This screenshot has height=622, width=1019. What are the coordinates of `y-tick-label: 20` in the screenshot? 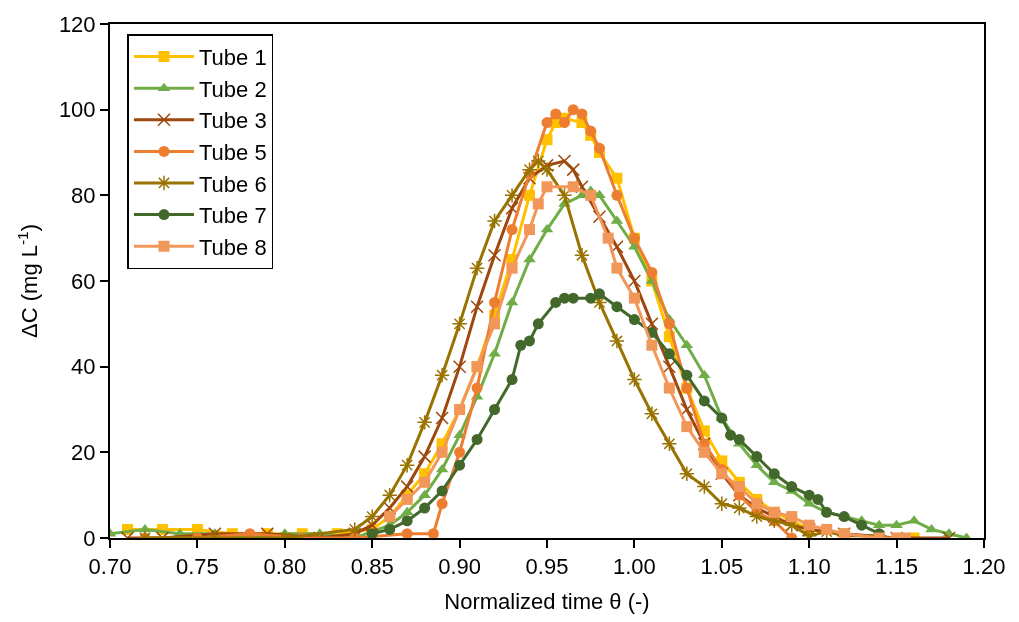 It's located at (83, 453).